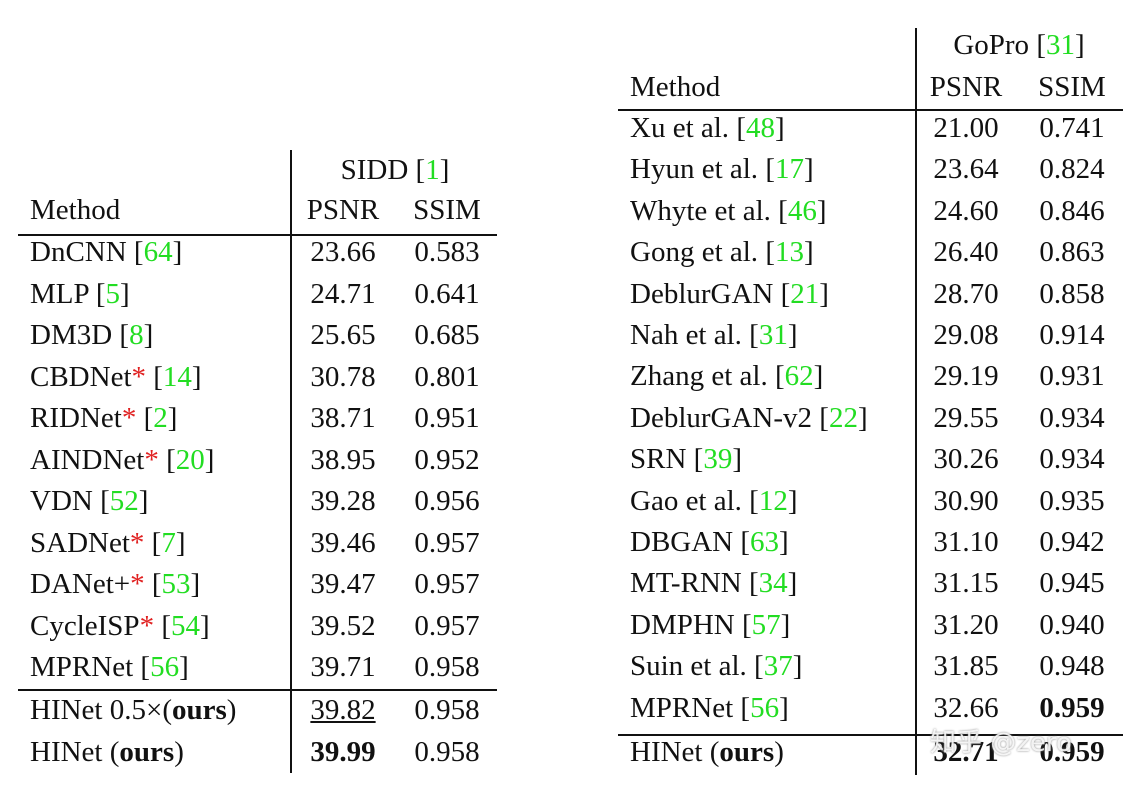 The width and height of the screenshot is (1144, 788). What do you see at coordinates (1072, 128) in the screenshot?
I see `metric-value: 0.741` at bounding box center [1072, 128].